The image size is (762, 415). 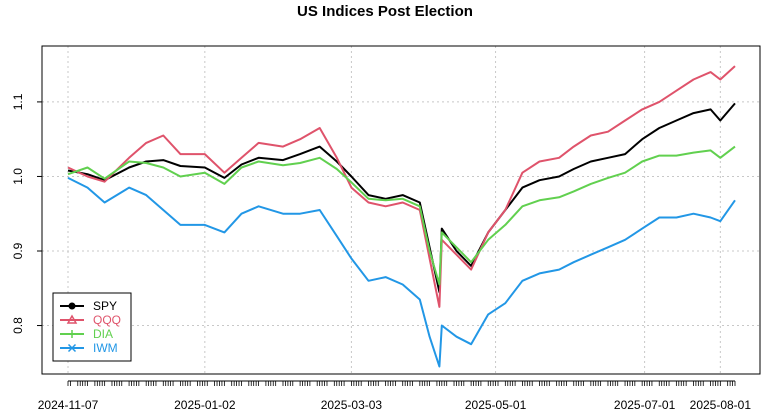 What do you see at coordinates (26, 213) in the screenshot?
I see `y-axis: 0.8 0.9 1.0 1.1` at bounding box center [26, 213].